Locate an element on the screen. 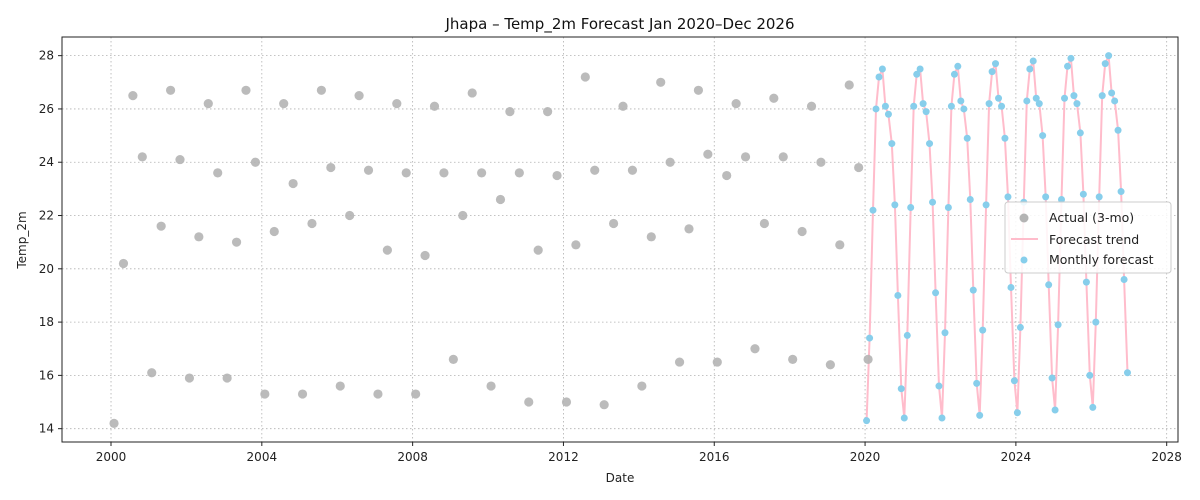 This screenshot has height=500, width=1200. x-tick-label: 2004 is located at coordinates (262, 457).